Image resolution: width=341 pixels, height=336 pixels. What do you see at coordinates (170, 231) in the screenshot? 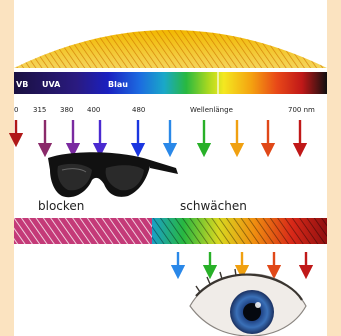
I see `filter-bar` at bounding box center [170, 231].